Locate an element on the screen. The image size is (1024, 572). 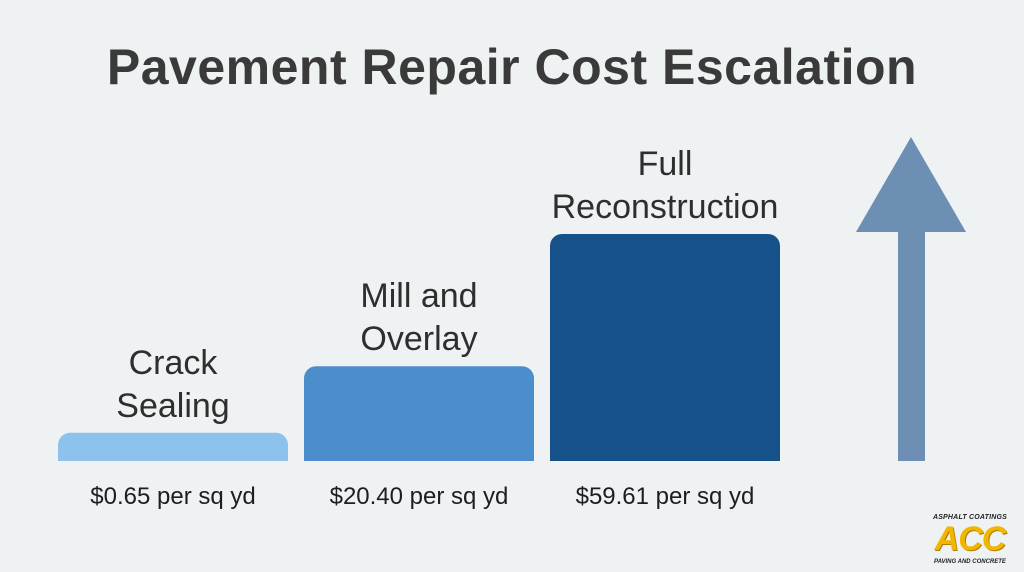
company-logo: ASPHALT COATINGS ACC PAVING AND CONCRETE is located at coordinates (970, 541).